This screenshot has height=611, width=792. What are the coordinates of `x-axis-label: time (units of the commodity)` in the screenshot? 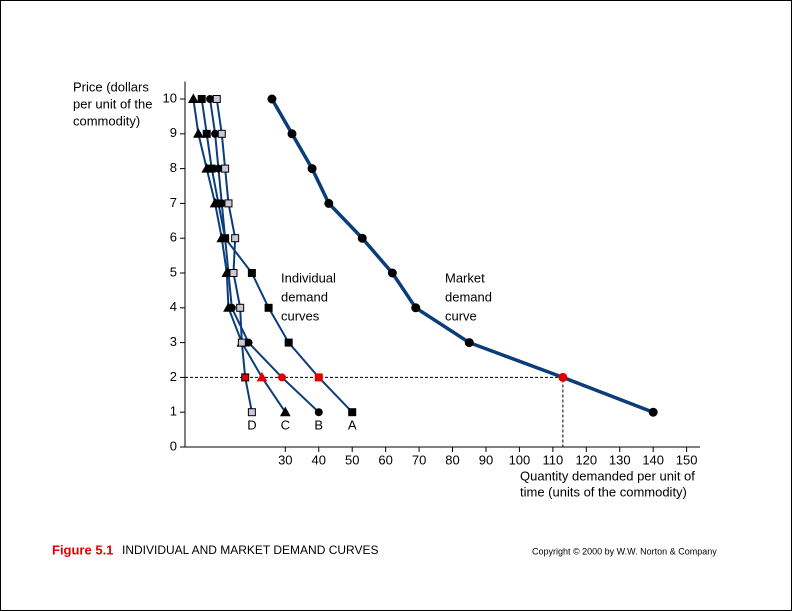 It's located at (603, 491).